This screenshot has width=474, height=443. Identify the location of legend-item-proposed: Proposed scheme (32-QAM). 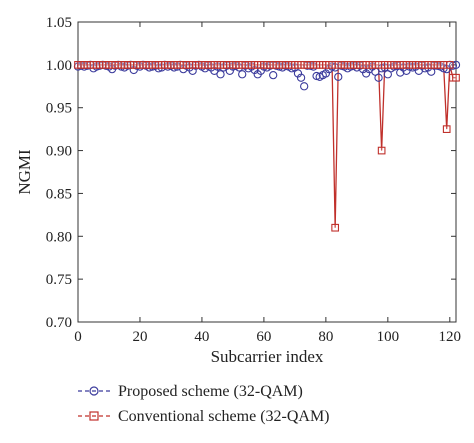
(190, 391).